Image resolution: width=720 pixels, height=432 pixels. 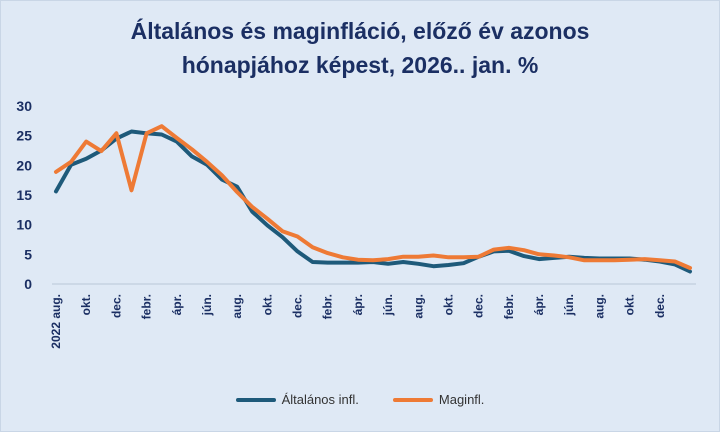 What do you see at coordinates (360, 399) in the screenshot?
I see `legend: Általános infl. Maginfl.` at bounding box center [360, 399].